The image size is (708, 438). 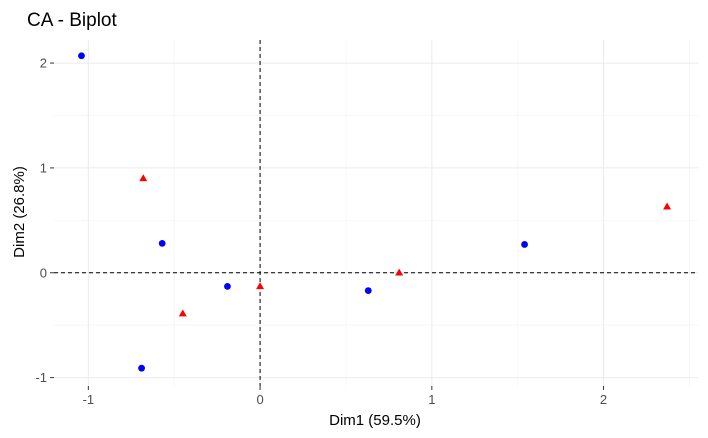 I want to click on chart-title: CA - Biplot, so click(x=72, y=20).